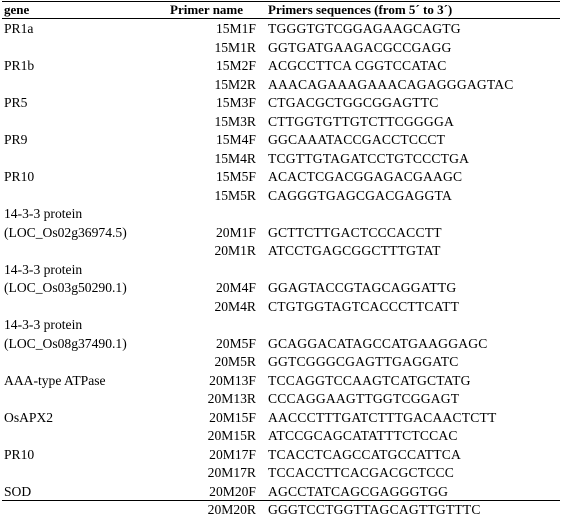 The width and height of the screenshot is (566, 520). I want to click on gene-cell: (LOC_Os02g36974.5), so click(65, 232).